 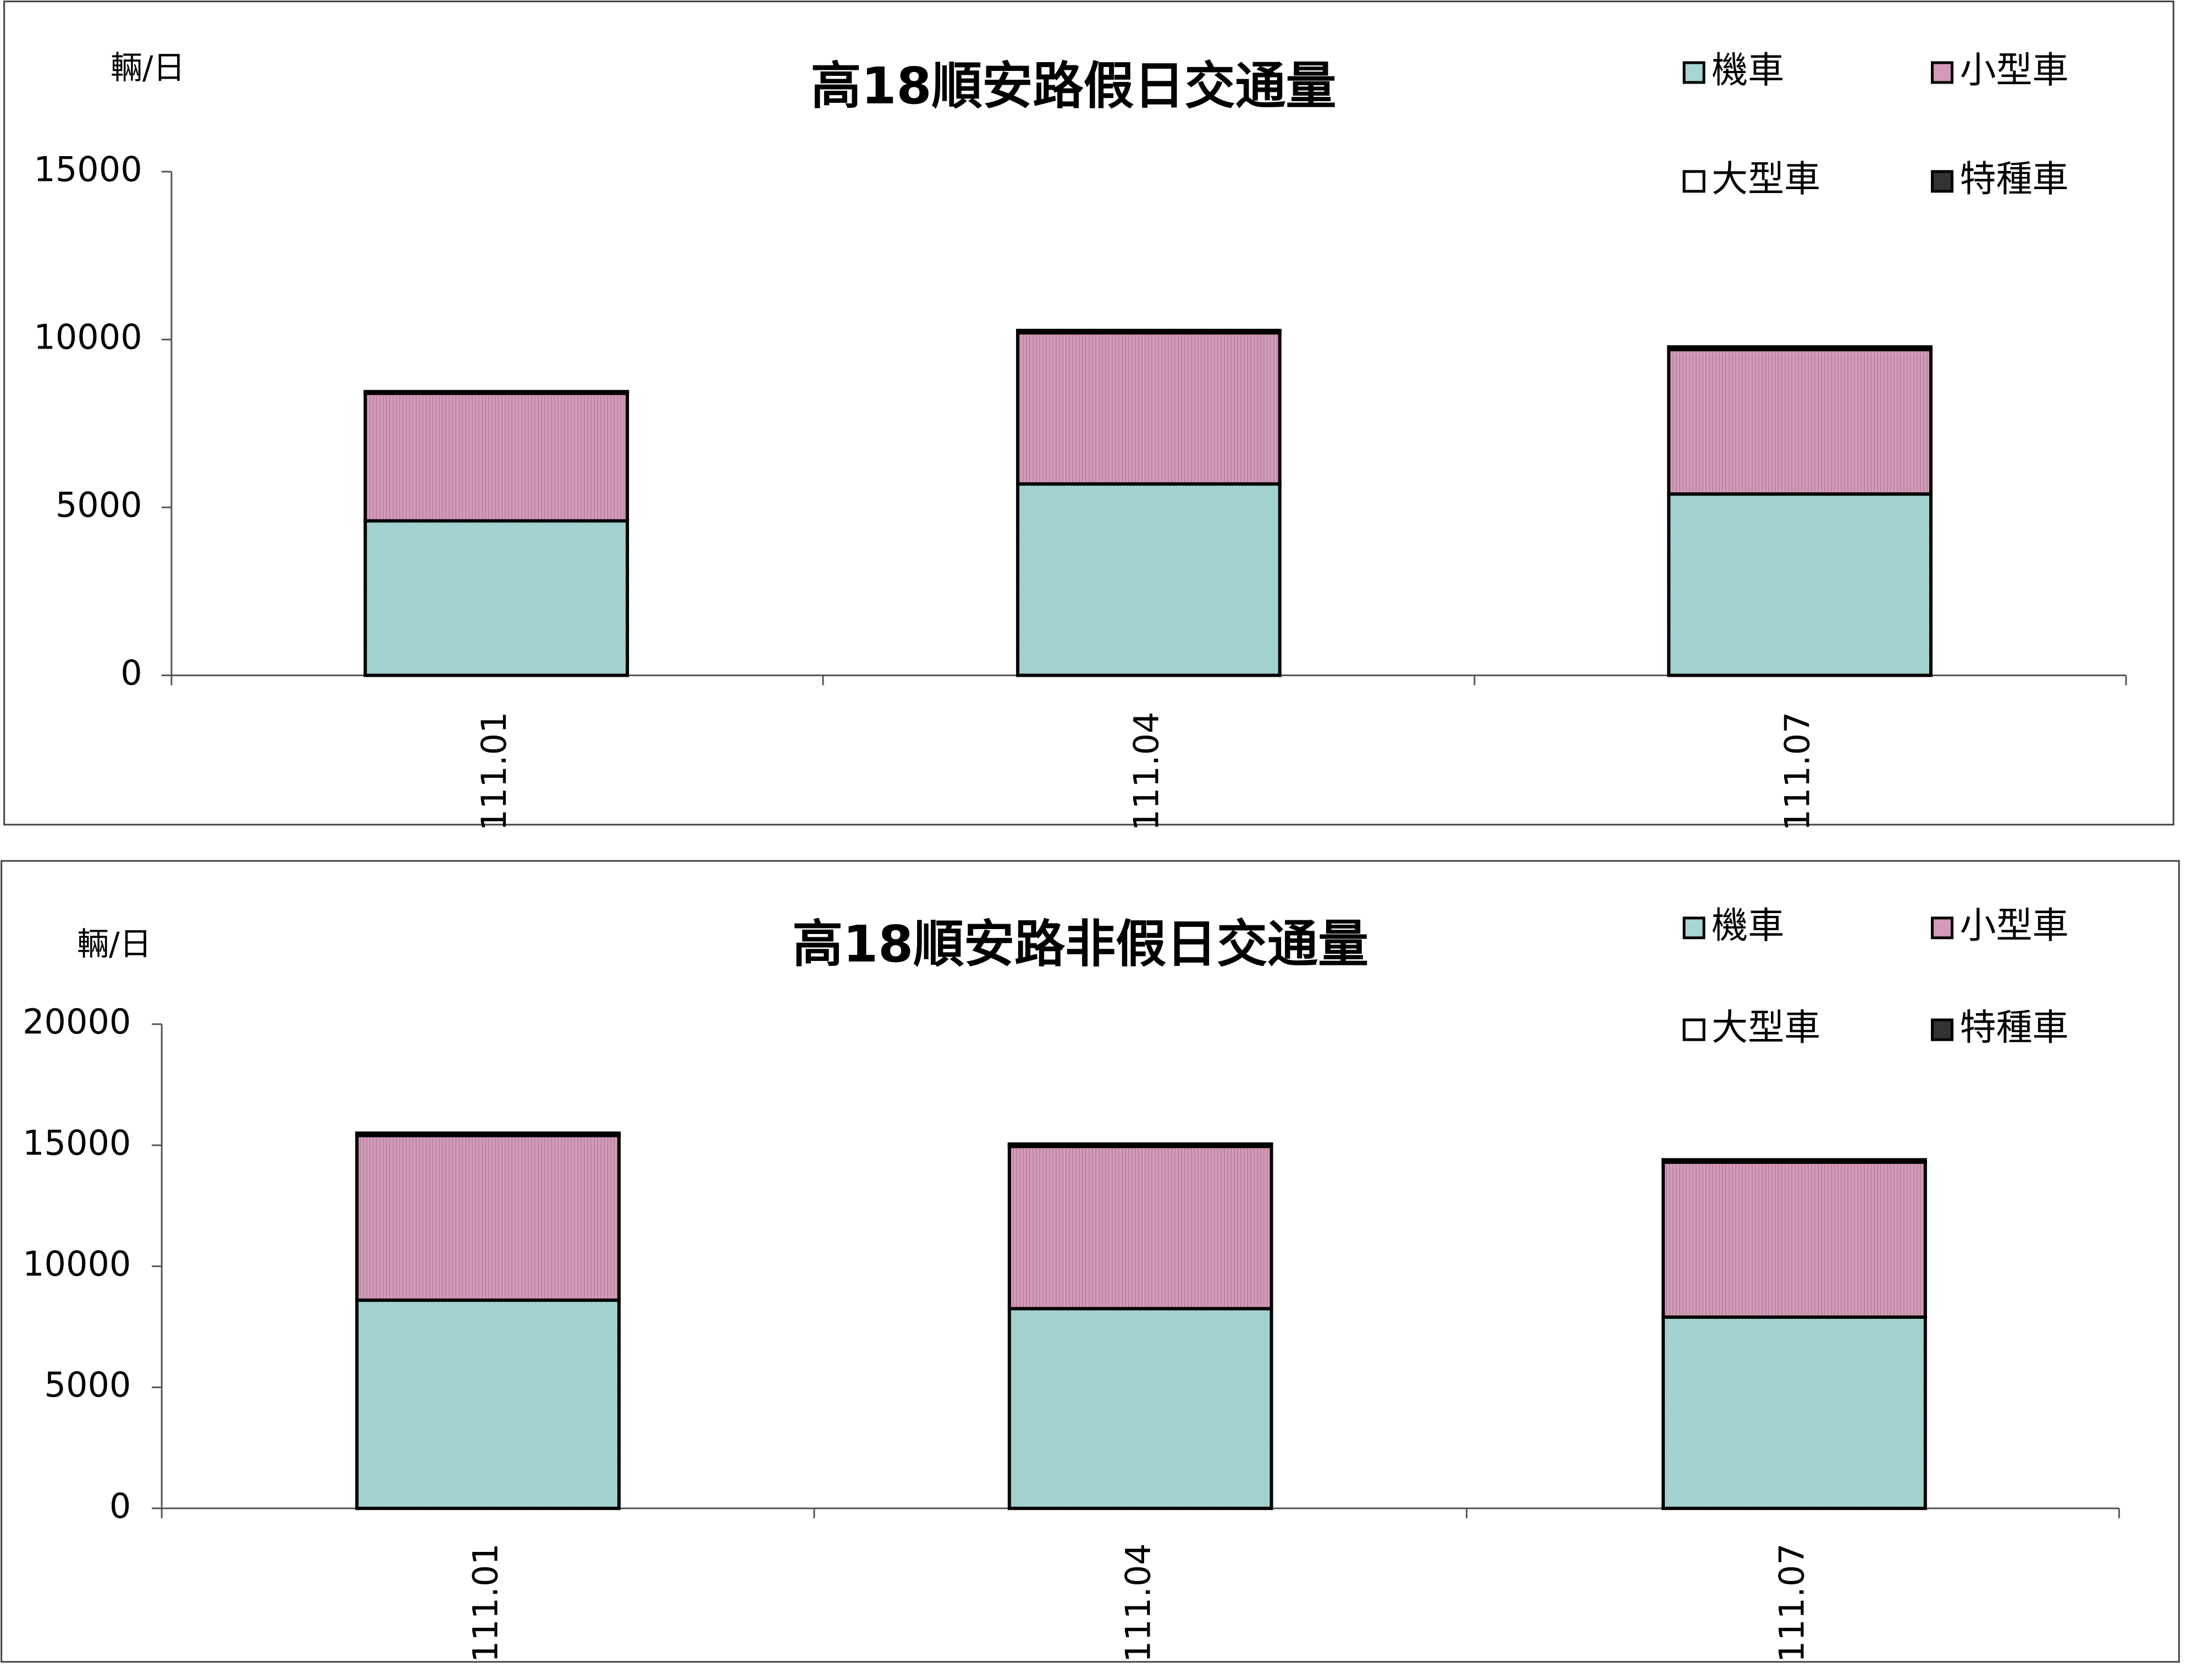 What do you see at coordinates (1080, 944) in the screenshot?
I see `chart-title: 高18順安路非假日交通量` at bounding box center [1080, 944].